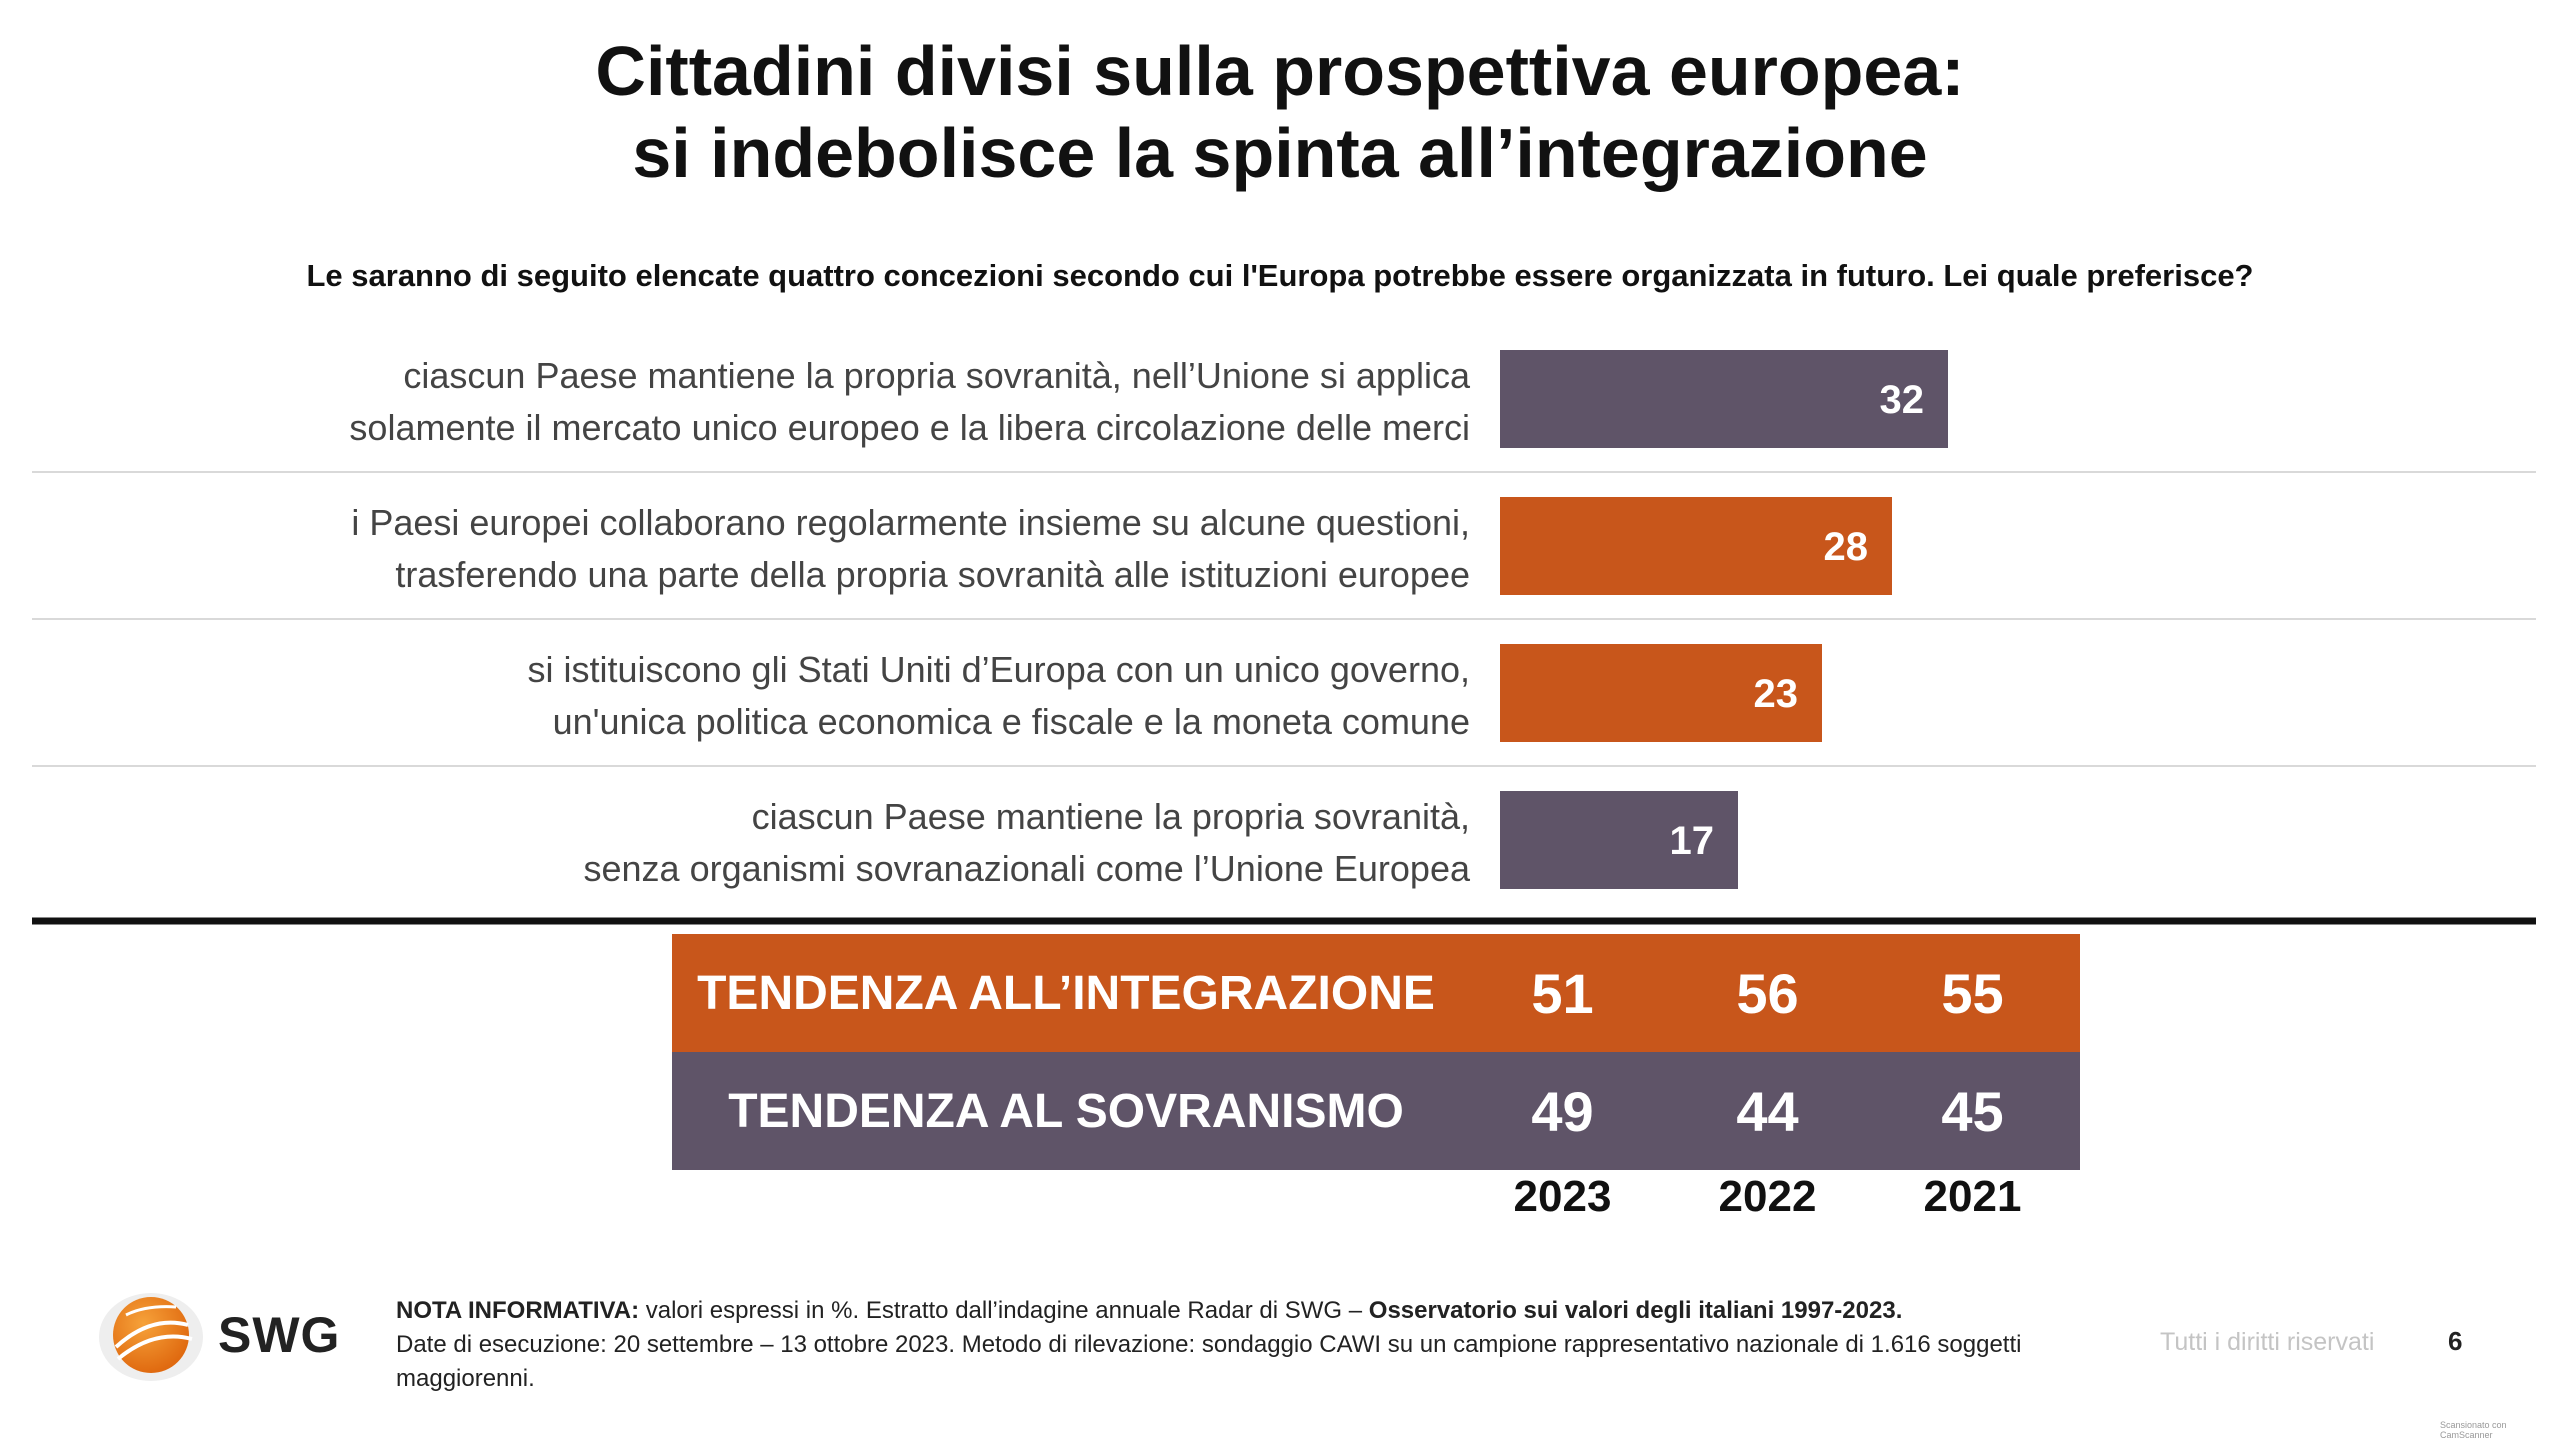 This screenshot has width=2560, height=1440. I want to click on year-2021: 2021, so click(1972, 1196).